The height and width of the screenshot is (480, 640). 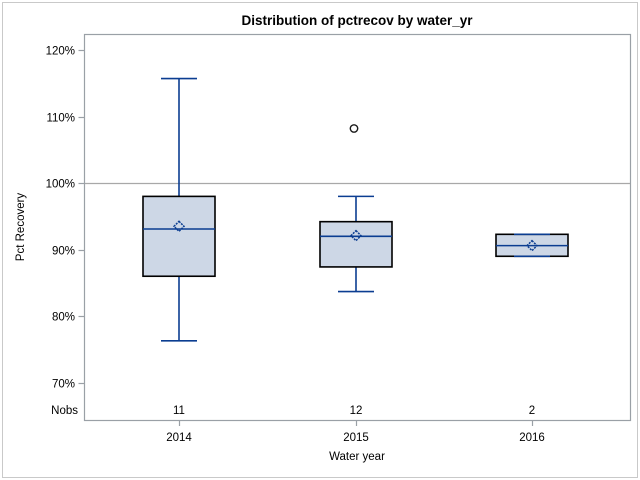 I want to click on nobs-value: 11, so click(x=179, y=411).